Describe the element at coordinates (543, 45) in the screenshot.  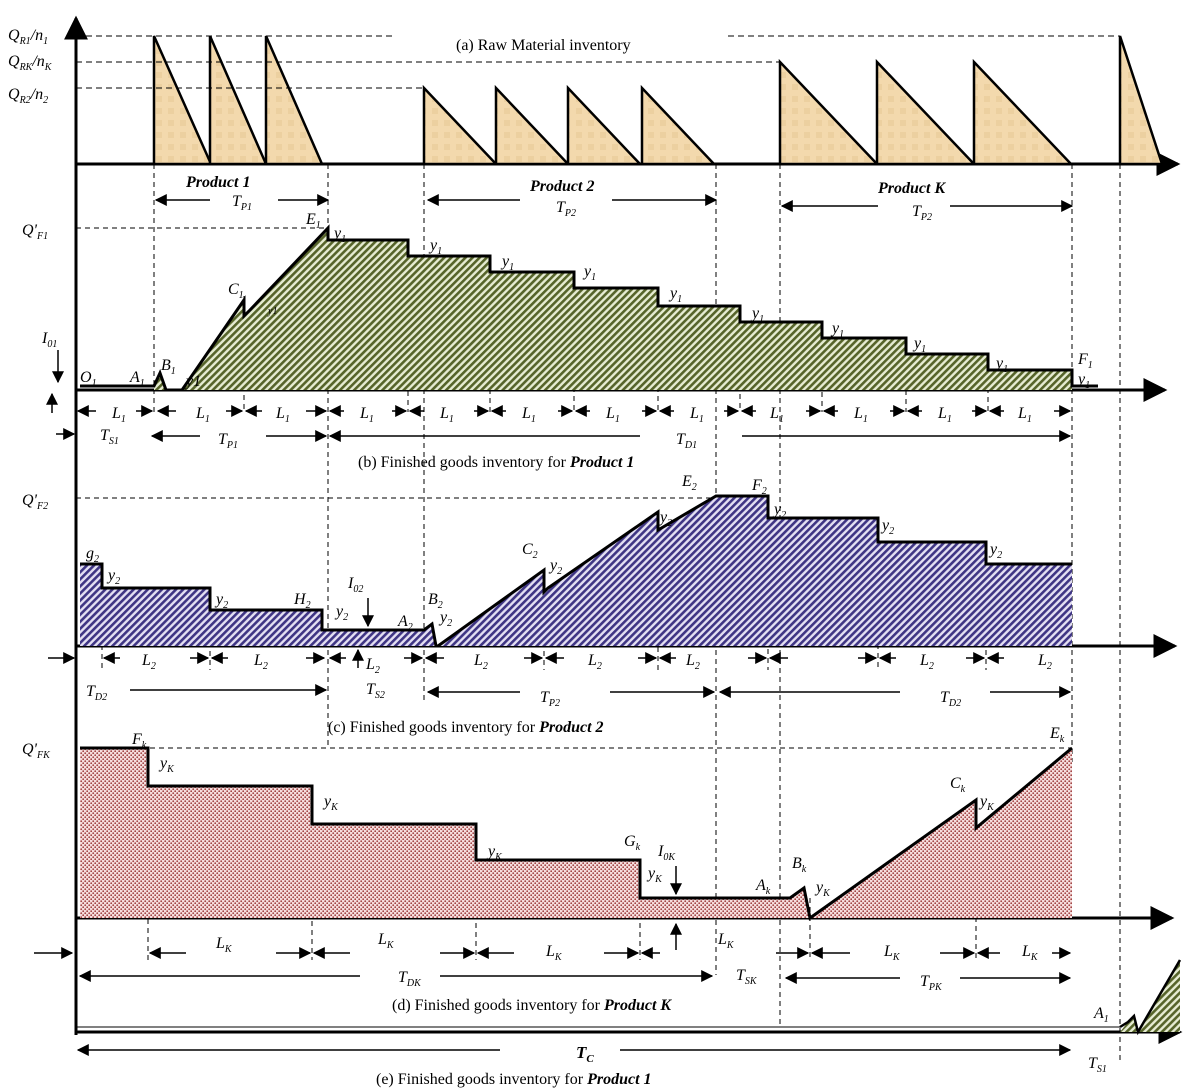
I see `raw-material-caption: (a) Raw Material inventory` at that location.